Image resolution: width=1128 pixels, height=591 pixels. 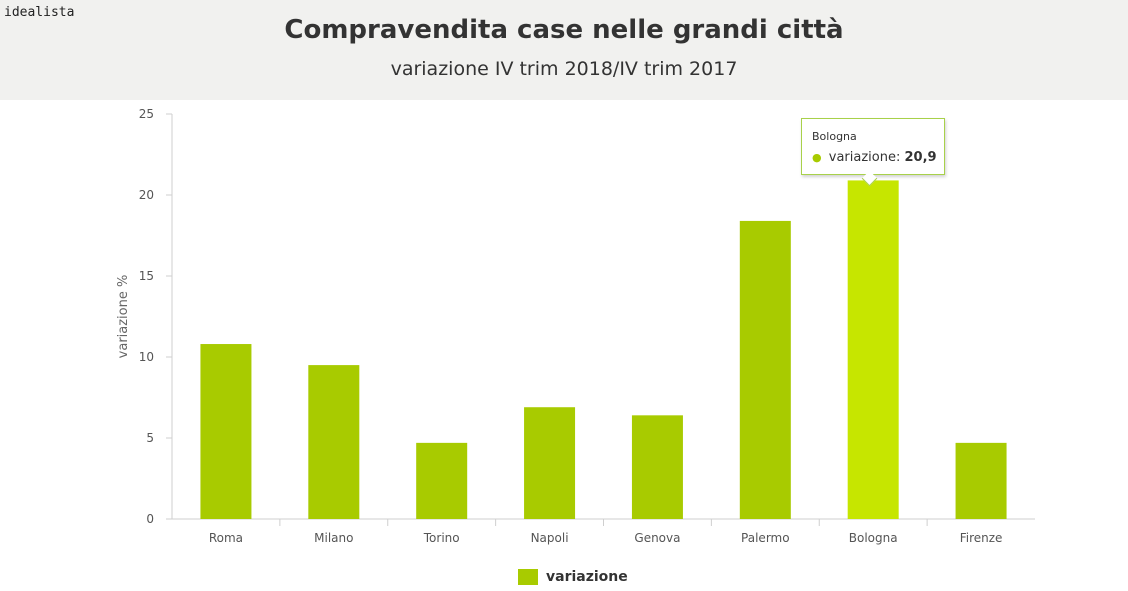 What do you see at coordinates (528, 577) in the screenshot?
I see `legend-swatch` at bounding box center [528, 577].